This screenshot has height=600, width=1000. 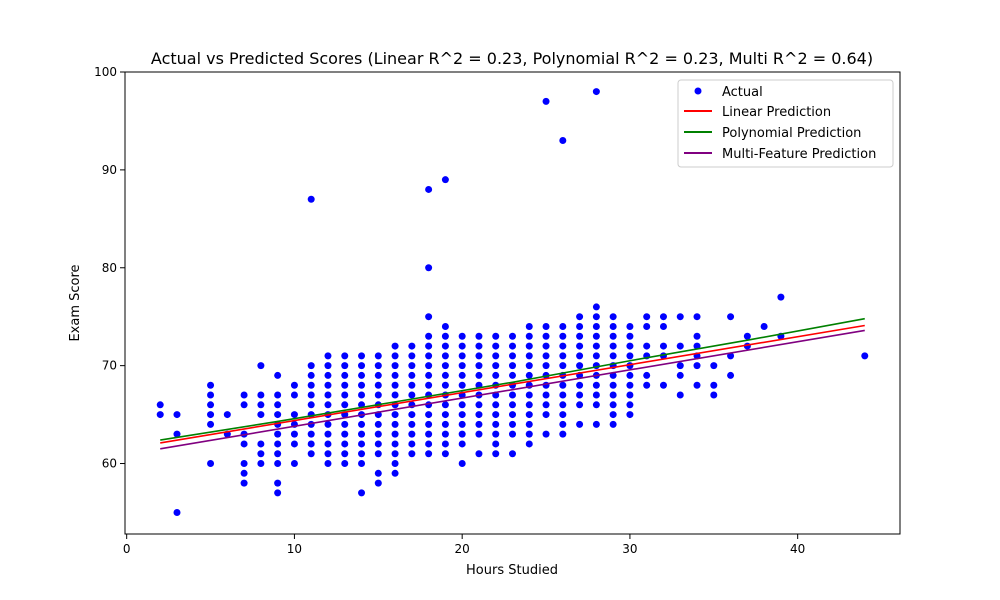 I want to click on y-tick-label: 70, so click(x=109, y=366).